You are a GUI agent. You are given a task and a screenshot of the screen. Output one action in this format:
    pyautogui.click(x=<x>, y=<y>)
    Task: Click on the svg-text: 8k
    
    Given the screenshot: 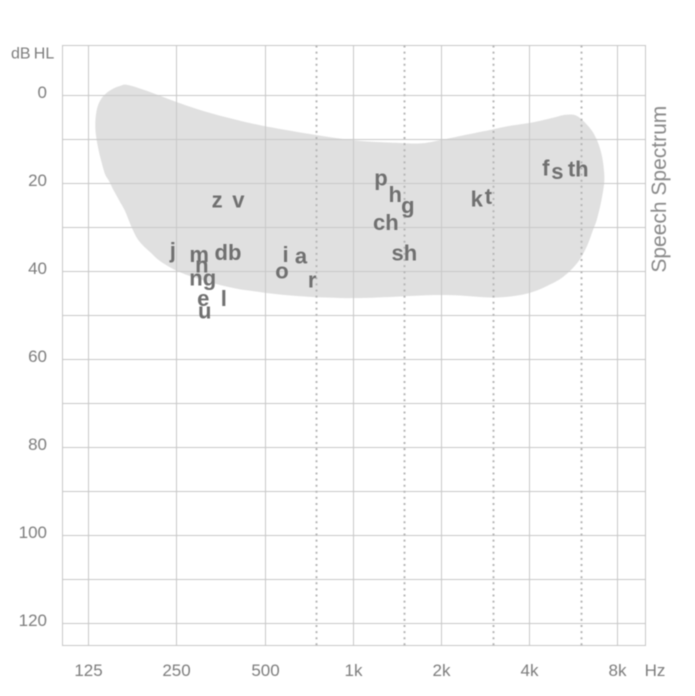 What is the action you would take?
    pyautogui.click(x=618, y=670)
    